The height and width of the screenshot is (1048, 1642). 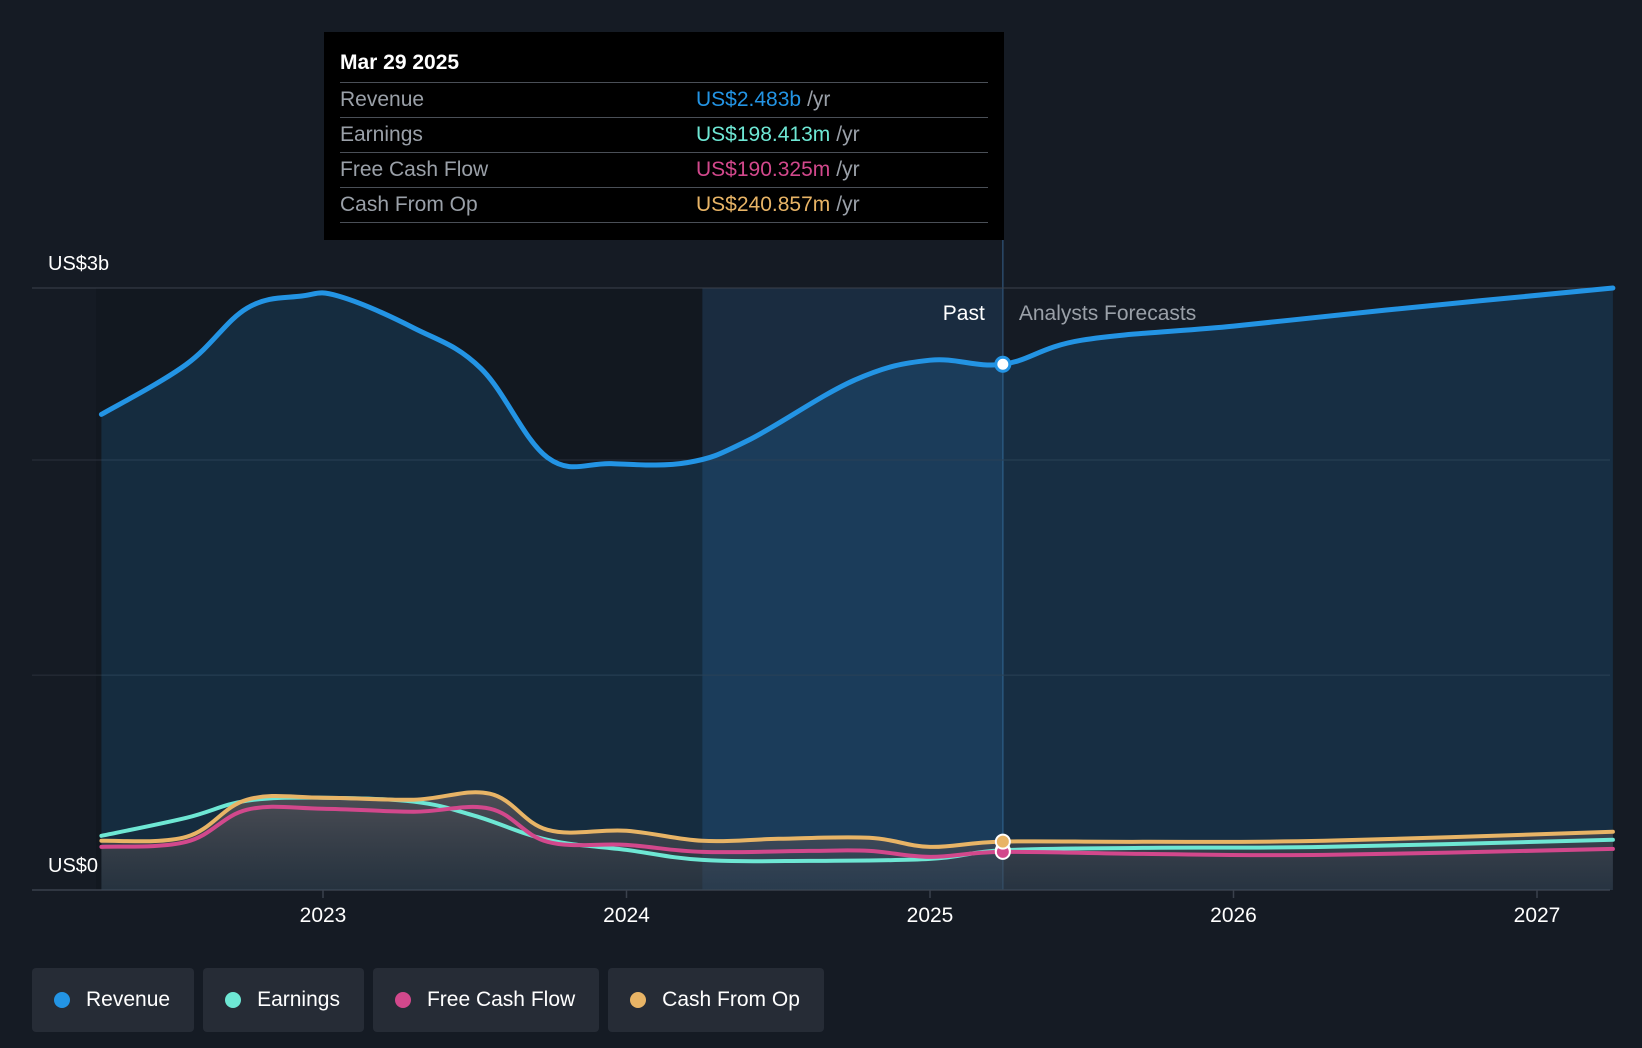 I want to click on legend-label: Revenue, so click(x=128, y=999).